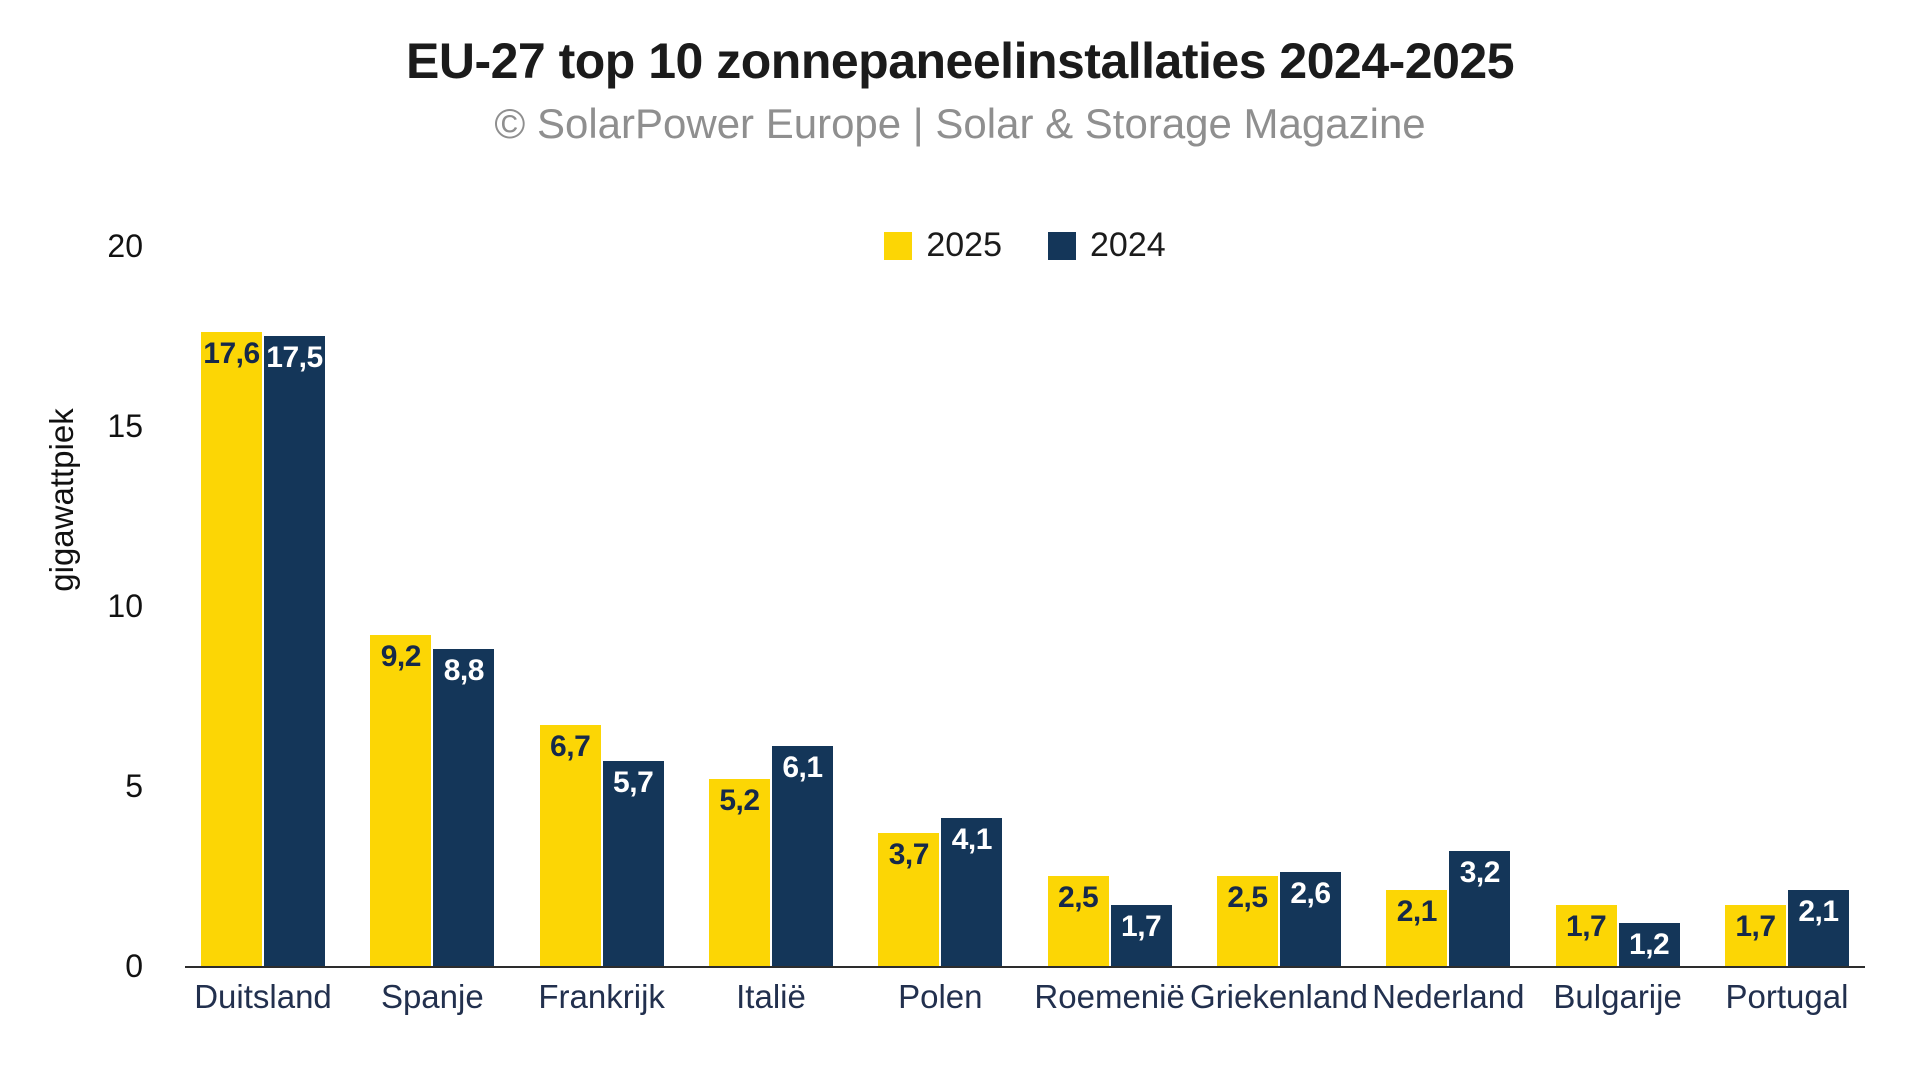 This screenshot has width=1920, height=1080. What do you see at coordinates (231, 354) in the screenshot?
I see `bar-value-label: 17,6` at bounding box center [231, 354].